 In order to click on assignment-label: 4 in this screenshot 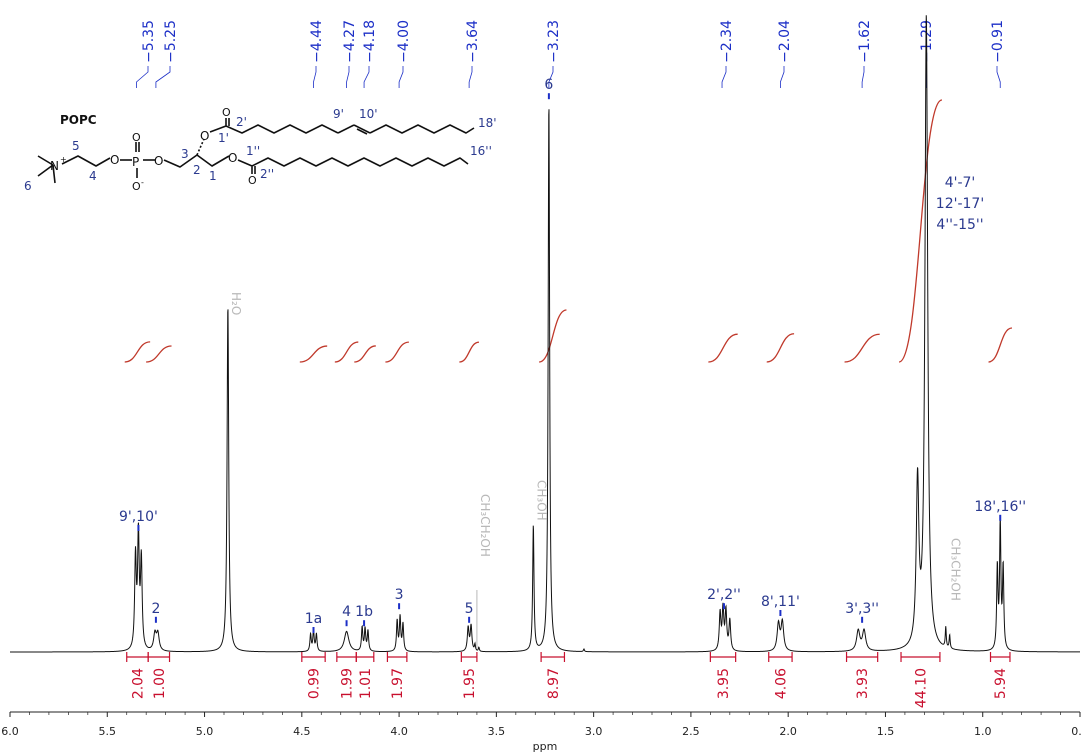, I will do `click(346, 612)`.